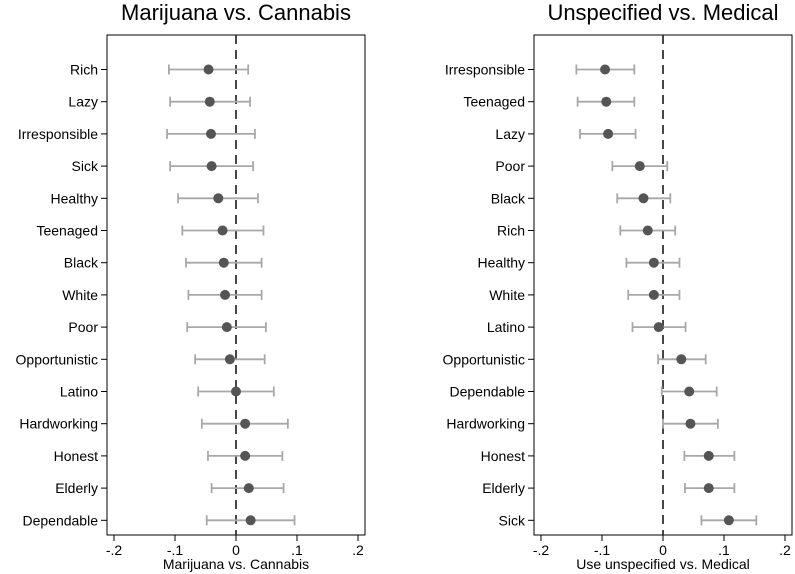  I want to click on x-axis-label: Use unspecified vs. Medical, so click(663, 564).